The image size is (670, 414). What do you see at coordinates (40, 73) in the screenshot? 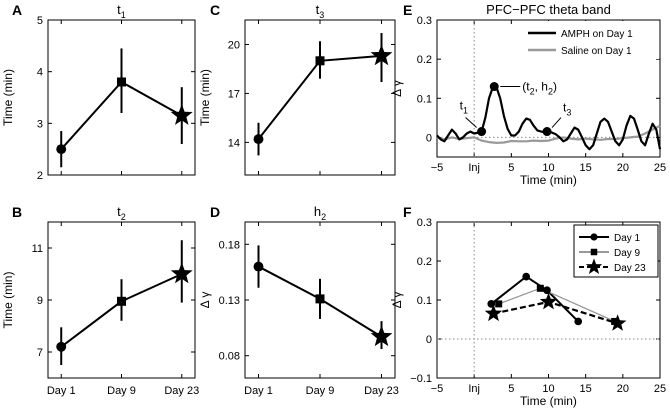
I see `y-tick-label: 4` at bounding box center [40, 73].